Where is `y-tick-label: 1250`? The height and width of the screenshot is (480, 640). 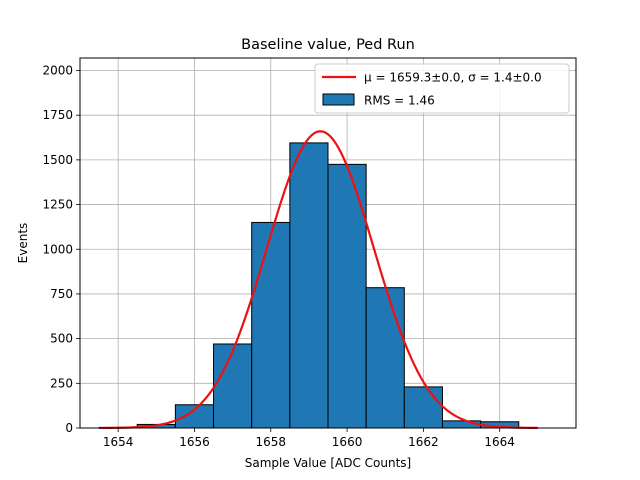 y-tick-label: 1250 is located at coordinates (57, 205).